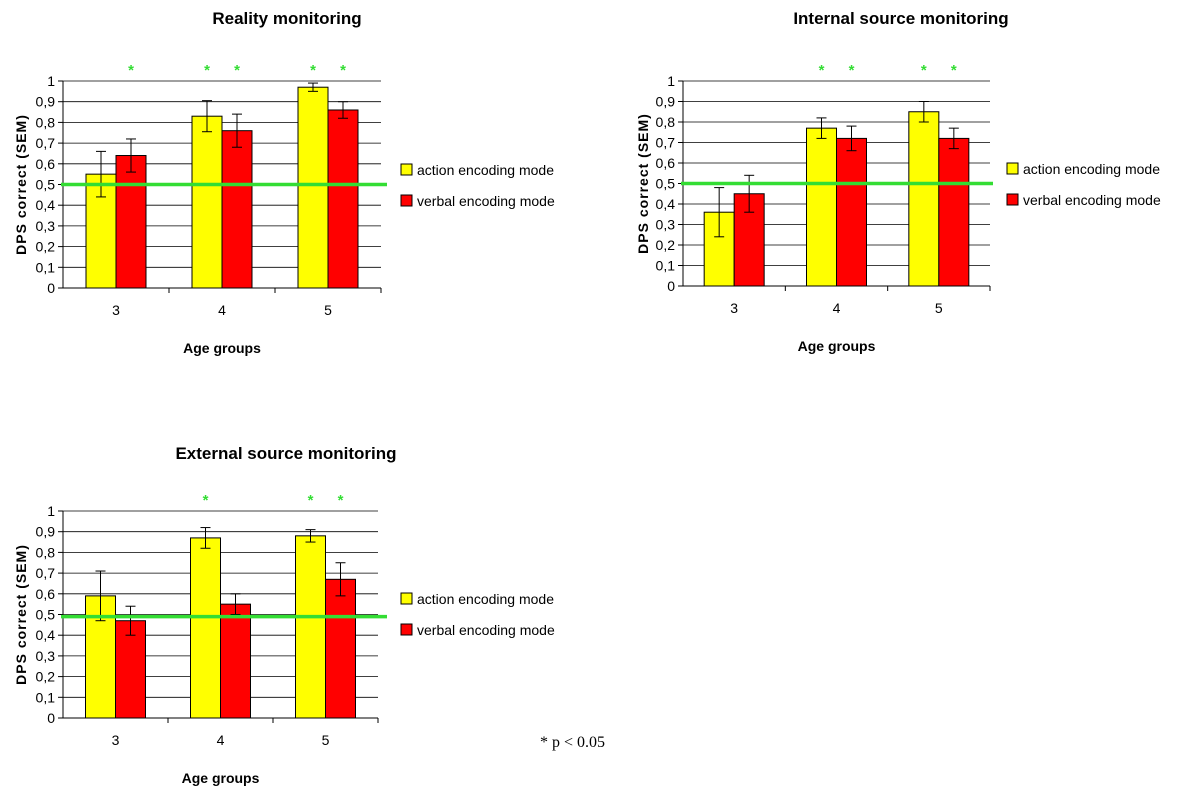 The width and height of the screenshot is (1177, 794). I want to click on footnote-significance: * p < 0.05, so click(572, 742).